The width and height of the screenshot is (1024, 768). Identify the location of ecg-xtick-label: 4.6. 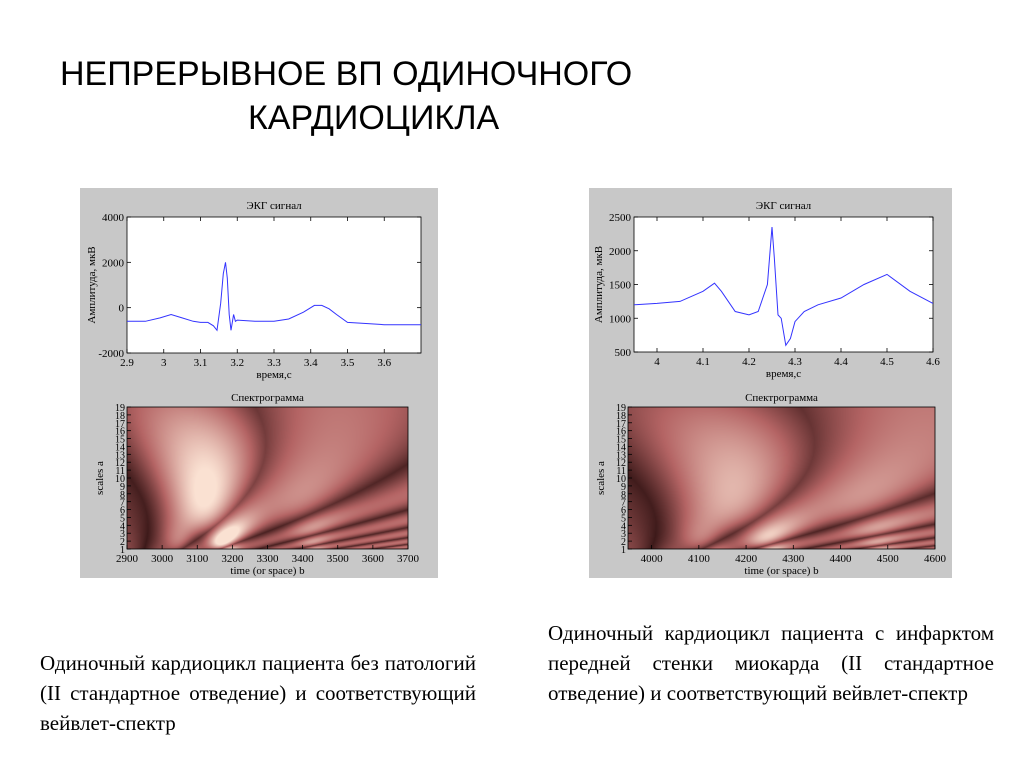
(933, 362).